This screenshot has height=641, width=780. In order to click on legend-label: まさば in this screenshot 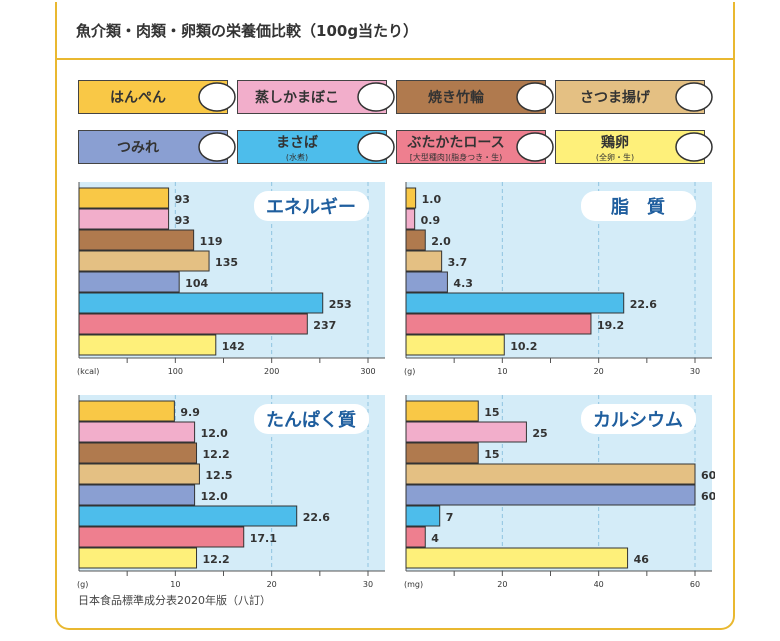, I will do `click(297, 142)`.